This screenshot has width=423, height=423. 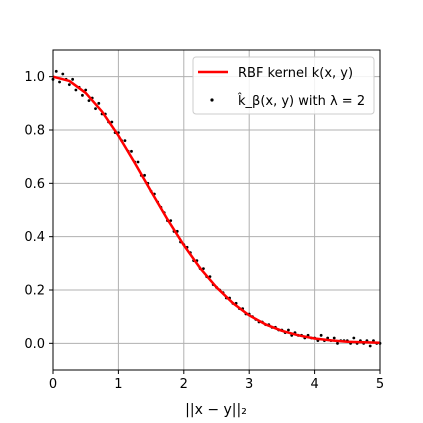 What do you see at coordinates (301, 101) in the screenshot?
I see `legend-entry-estimated-kernel: k̂_β(x, y) with λ = 2` at bounding box center [301, 101].